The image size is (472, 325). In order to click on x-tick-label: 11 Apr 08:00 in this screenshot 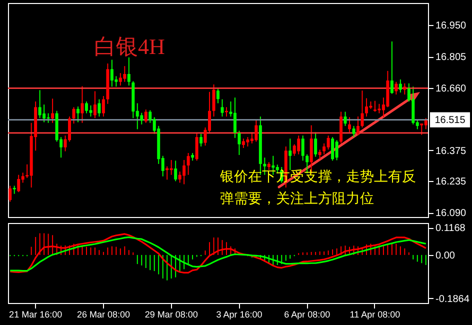, I will do `click(375, 315)`.